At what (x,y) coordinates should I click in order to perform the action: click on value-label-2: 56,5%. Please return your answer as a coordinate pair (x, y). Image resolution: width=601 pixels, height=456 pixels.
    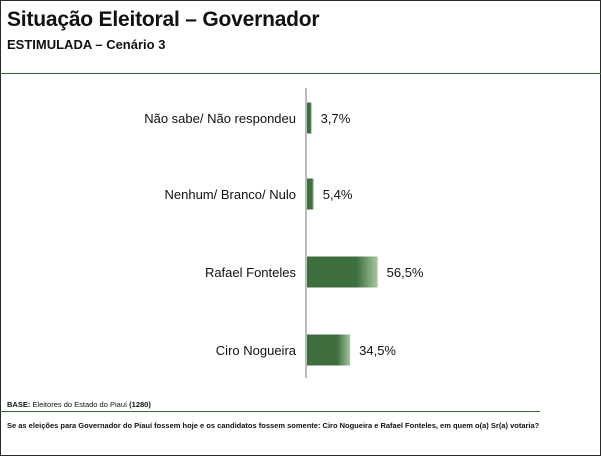
    Looking at the image, I should click on (405, 272).